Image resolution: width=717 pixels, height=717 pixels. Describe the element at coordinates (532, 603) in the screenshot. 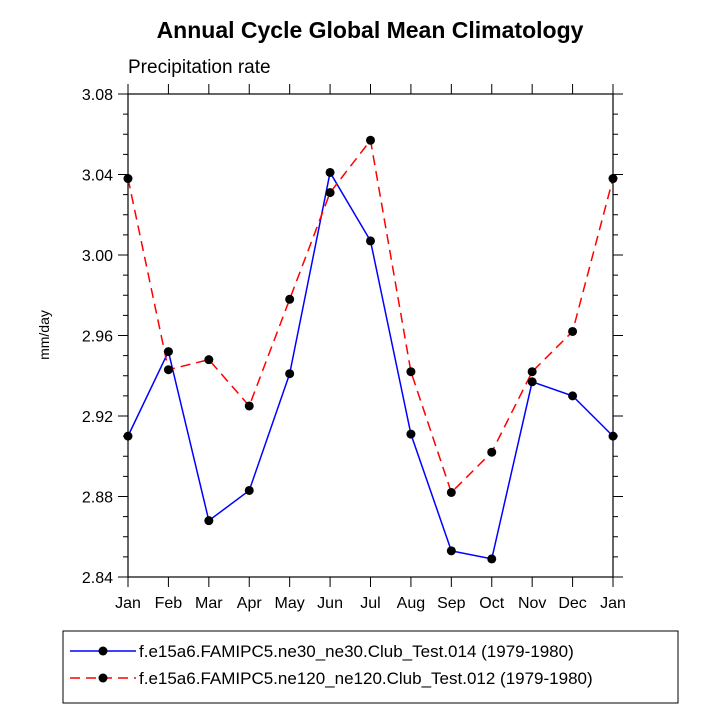

I see `x-tick-label: Nov` at that location.